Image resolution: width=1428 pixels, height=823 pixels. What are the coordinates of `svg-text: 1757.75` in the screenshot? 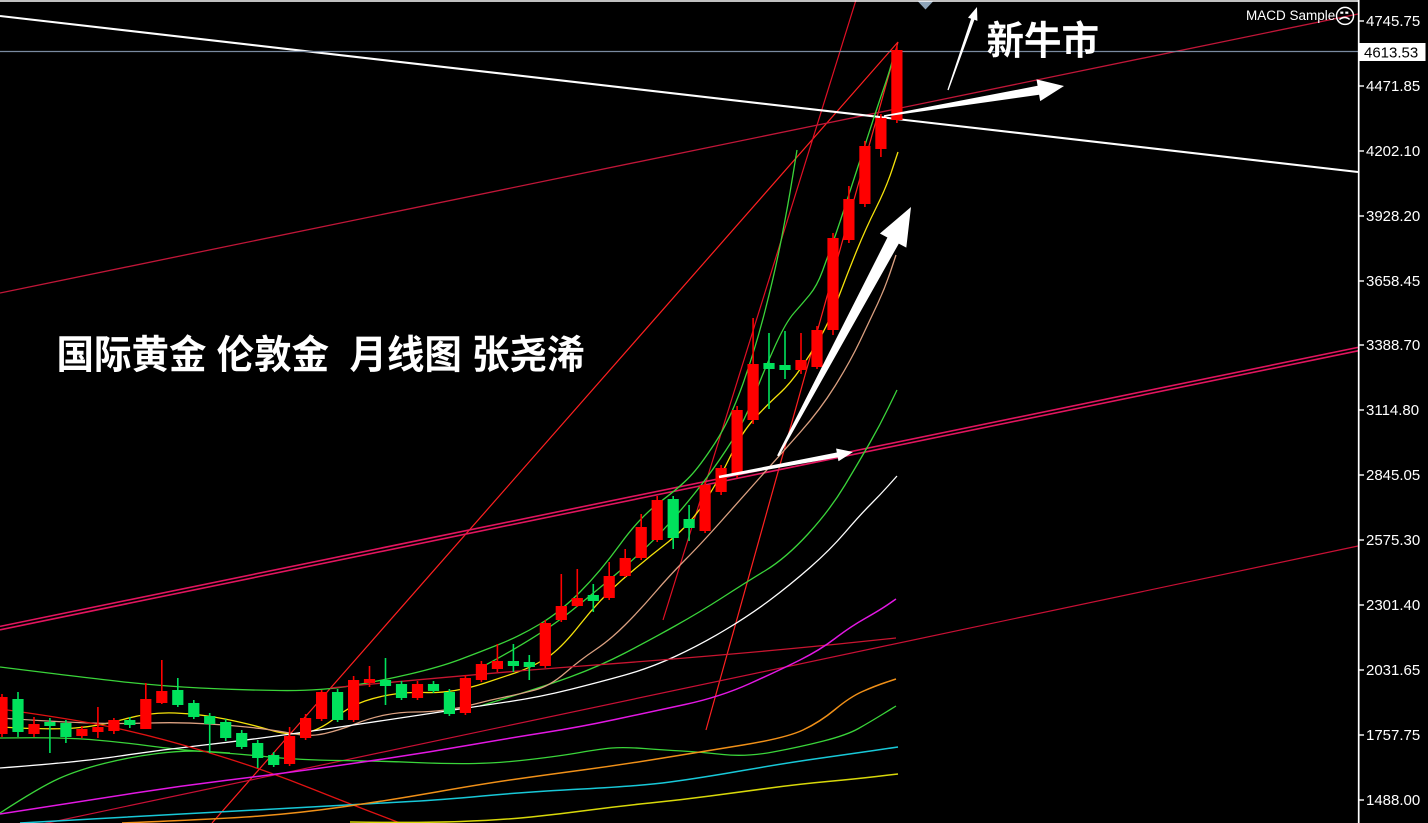 It's located at (1393, 735).